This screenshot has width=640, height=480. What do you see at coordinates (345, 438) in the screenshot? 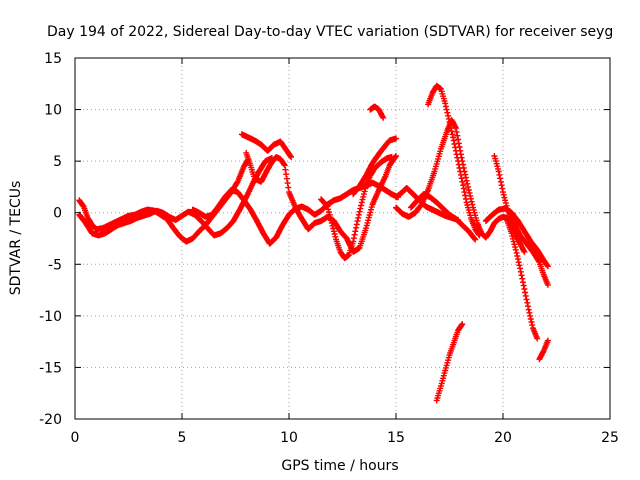
I see `x-tick-labels: 0 5 10 15 20 25` at bounding box center [345, 438].